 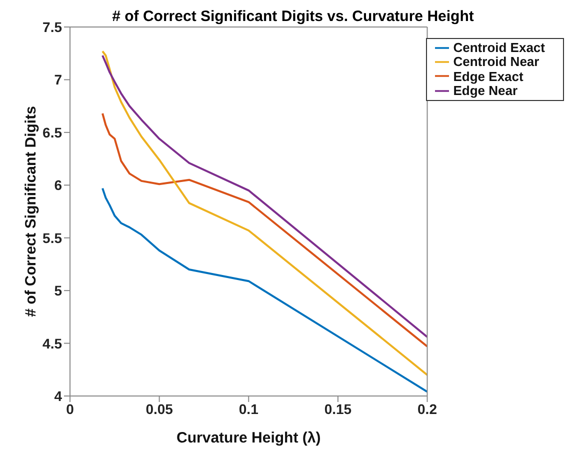 What do you see at coordinates (52, 26) in the screenshot?
I see `y-tick-label: 7.5` at bounding box center [52, 26].